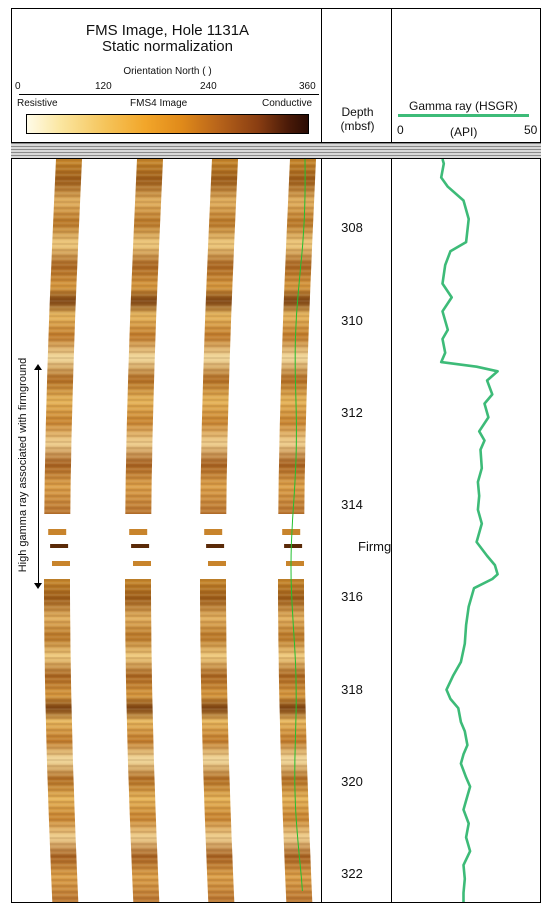 The image size is (549, 911). Describe the element at coordinates (352, 320) in the screenshot. I see `depth-tick-310: 310` at that location.